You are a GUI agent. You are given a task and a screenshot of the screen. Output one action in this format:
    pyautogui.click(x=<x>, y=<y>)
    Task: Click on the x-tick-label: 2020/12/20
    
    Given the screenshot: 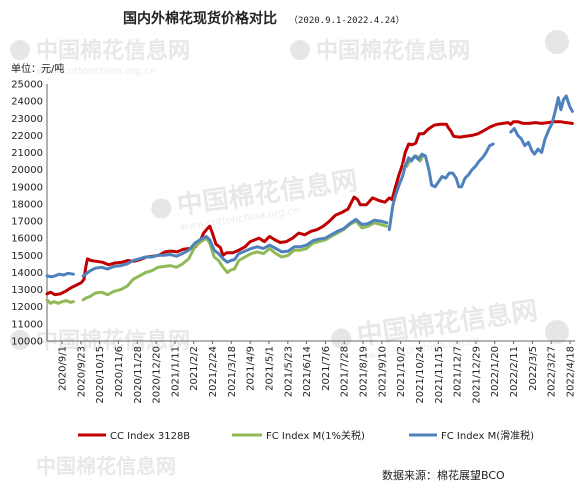 What is the action you would take?
    pyautogui.click(x=157, y=375)
    